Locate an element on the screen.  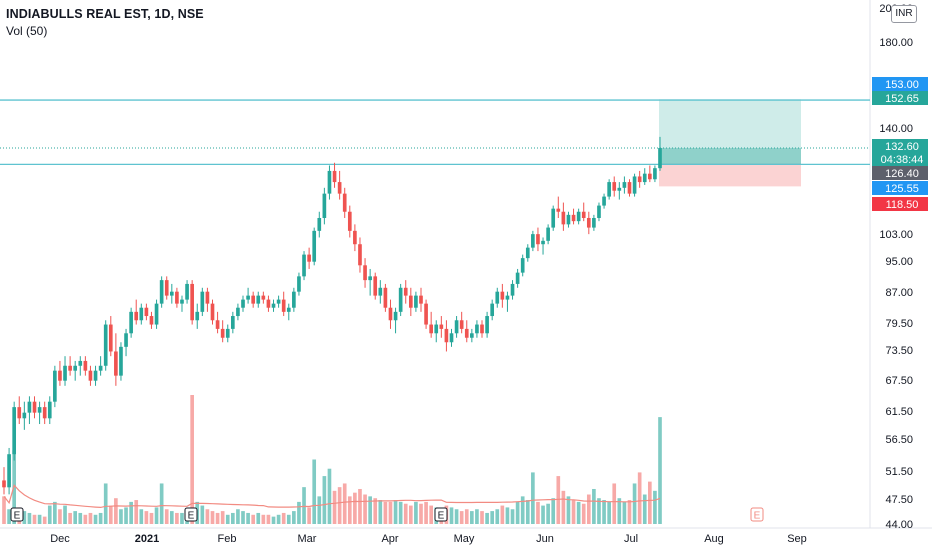
price-tag: 126.40 is located at coordinates (900, 173).